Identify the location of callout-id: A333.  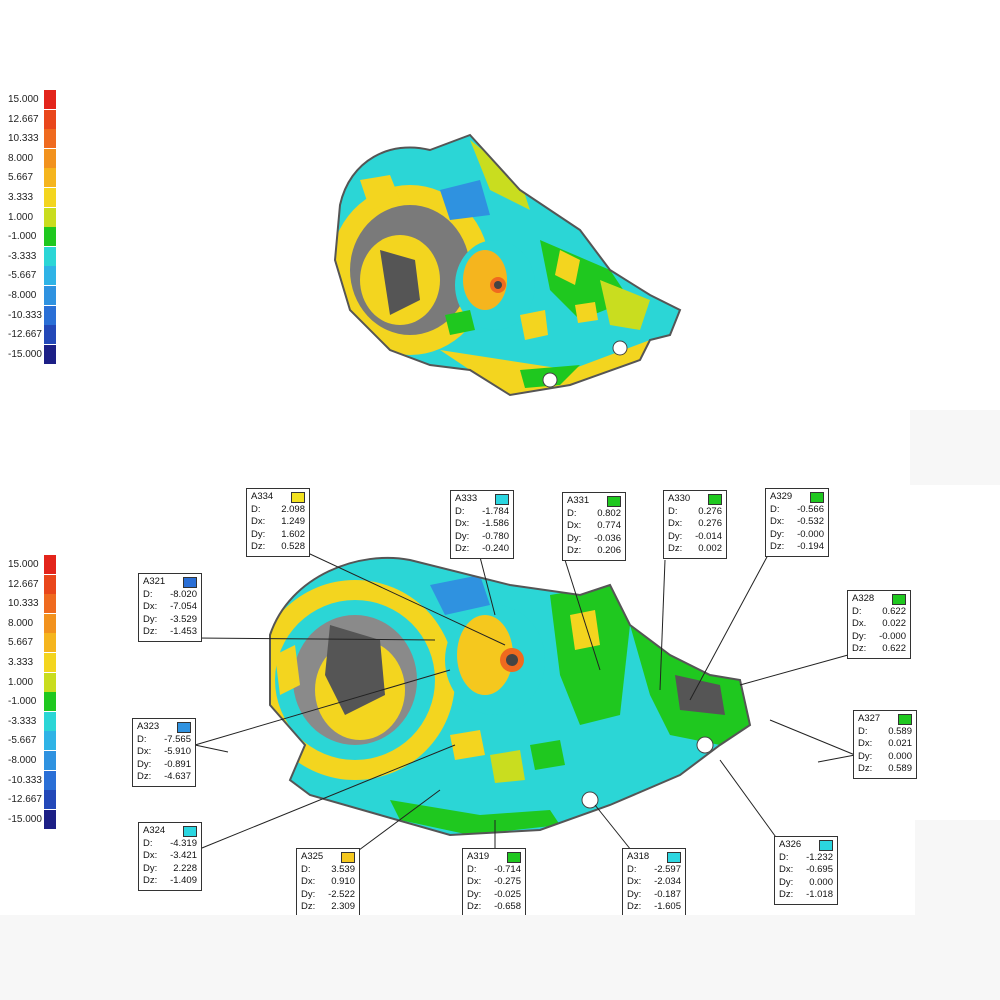
(466, 498).